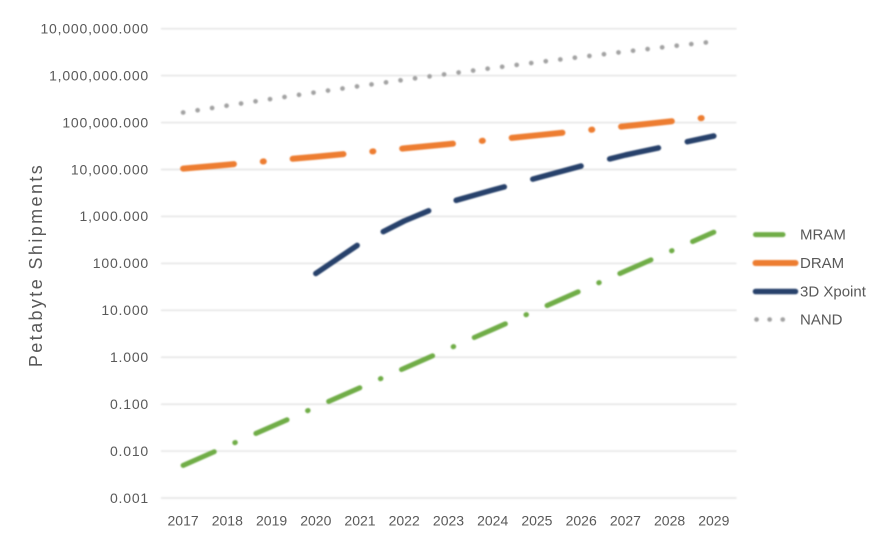  I want to click on svg-text: 2022, so click(404, 521).